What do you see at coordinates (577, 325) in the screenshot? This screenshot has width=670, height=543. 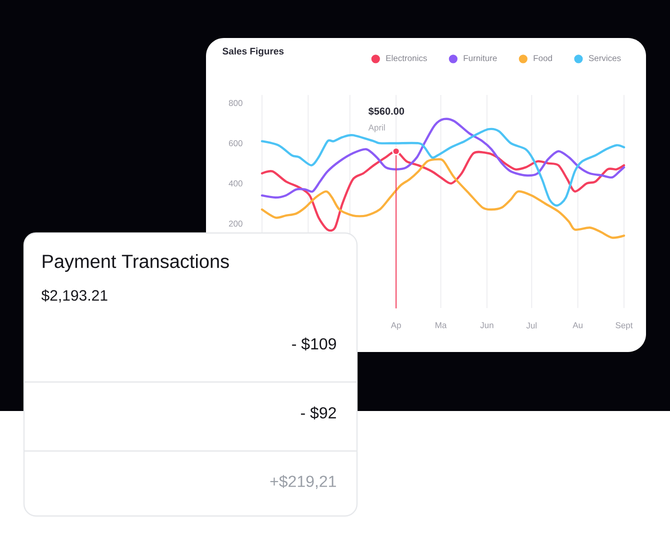 I see `x-tick-label: Au` at bounding box center [577, 325].